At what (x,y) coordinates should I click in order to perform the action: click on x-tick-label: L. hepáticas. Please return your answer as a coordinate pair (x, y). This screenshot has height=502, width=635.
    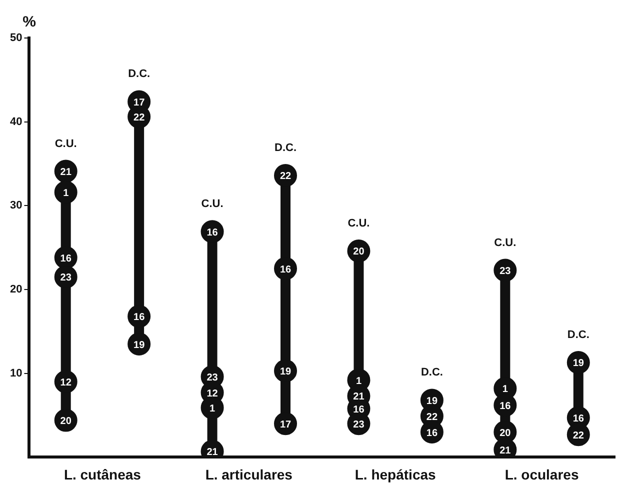
    Looking at the image, I should click on (395, 474).